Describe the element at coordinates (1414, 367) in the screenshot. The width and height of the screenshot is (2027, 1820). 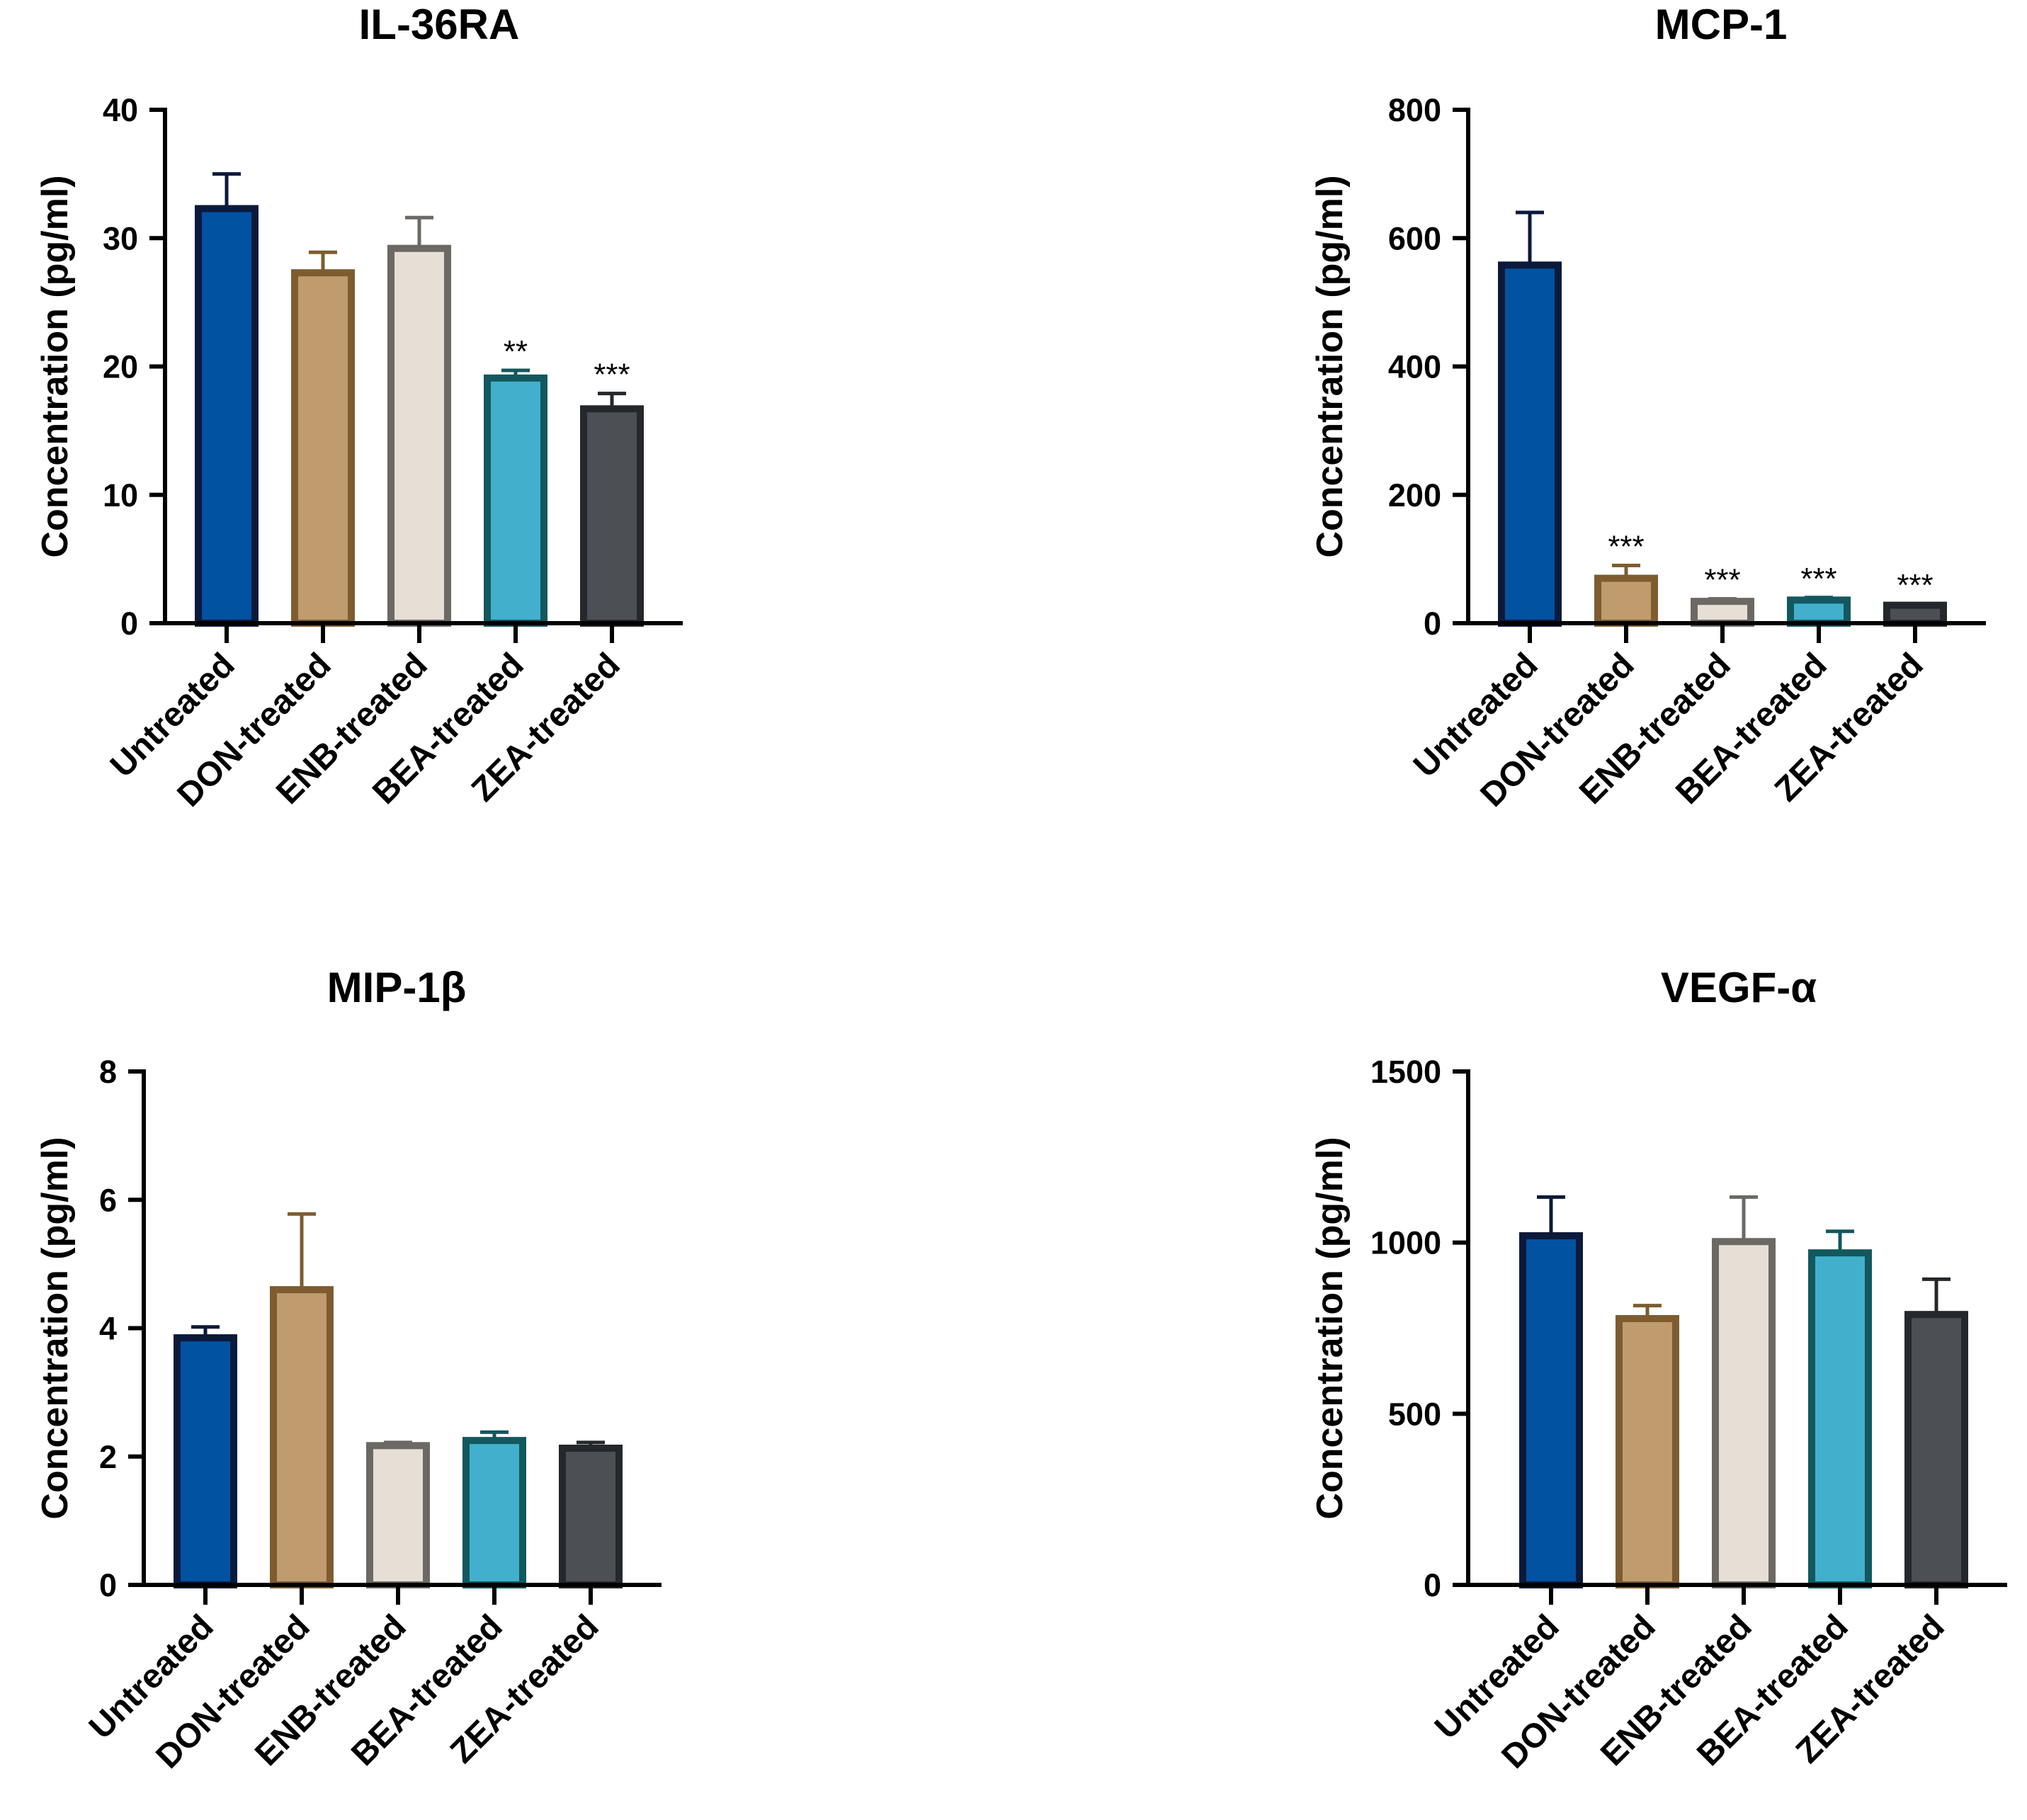
I see `y-tick-label: 400` at that location.